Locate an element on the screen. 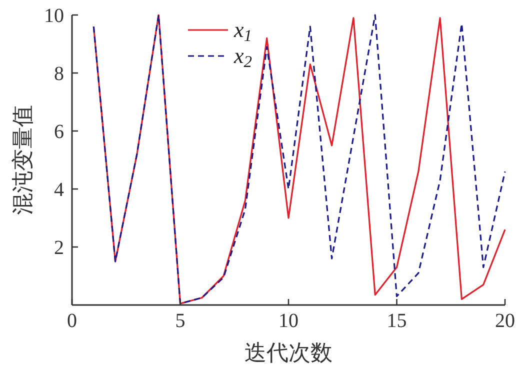 The width and height of the screenshot is (520, 368). y-tick-label: 2 is located at coordinates (59, 248).